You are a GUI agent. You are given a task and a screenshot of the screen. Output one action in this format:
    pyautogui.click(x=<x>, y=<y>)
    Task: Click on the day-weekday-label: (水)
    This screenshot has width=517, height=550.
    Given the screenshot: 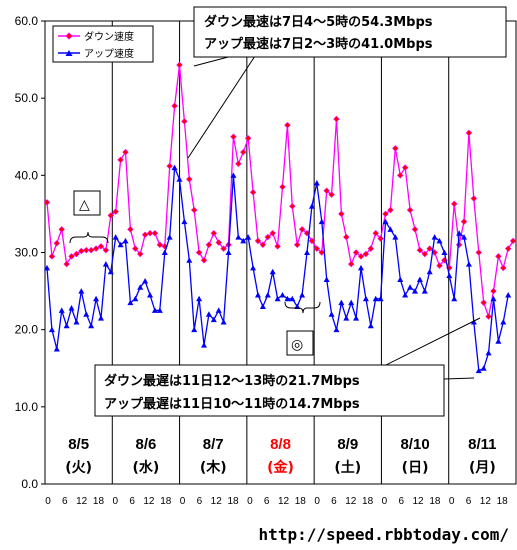 What is the action you would take?
    pyautogui.click(x=146, y=467)
    